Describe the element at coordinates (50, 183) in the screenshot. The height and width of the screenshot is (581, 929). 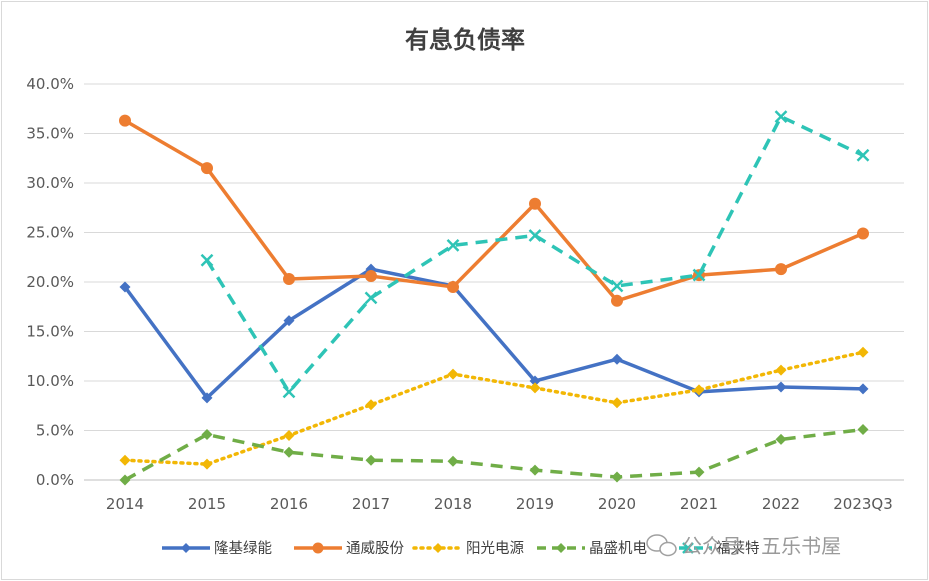
I see `y-tick-label: 30.0%` at that location.